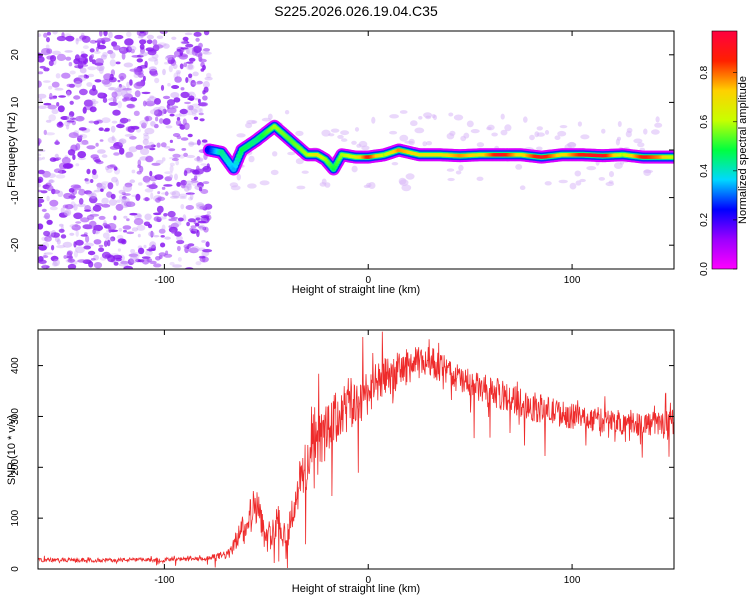  Describe the element at coordinates (164, 280) in the screenshot. I see `x-tick-label: -100` at that location.